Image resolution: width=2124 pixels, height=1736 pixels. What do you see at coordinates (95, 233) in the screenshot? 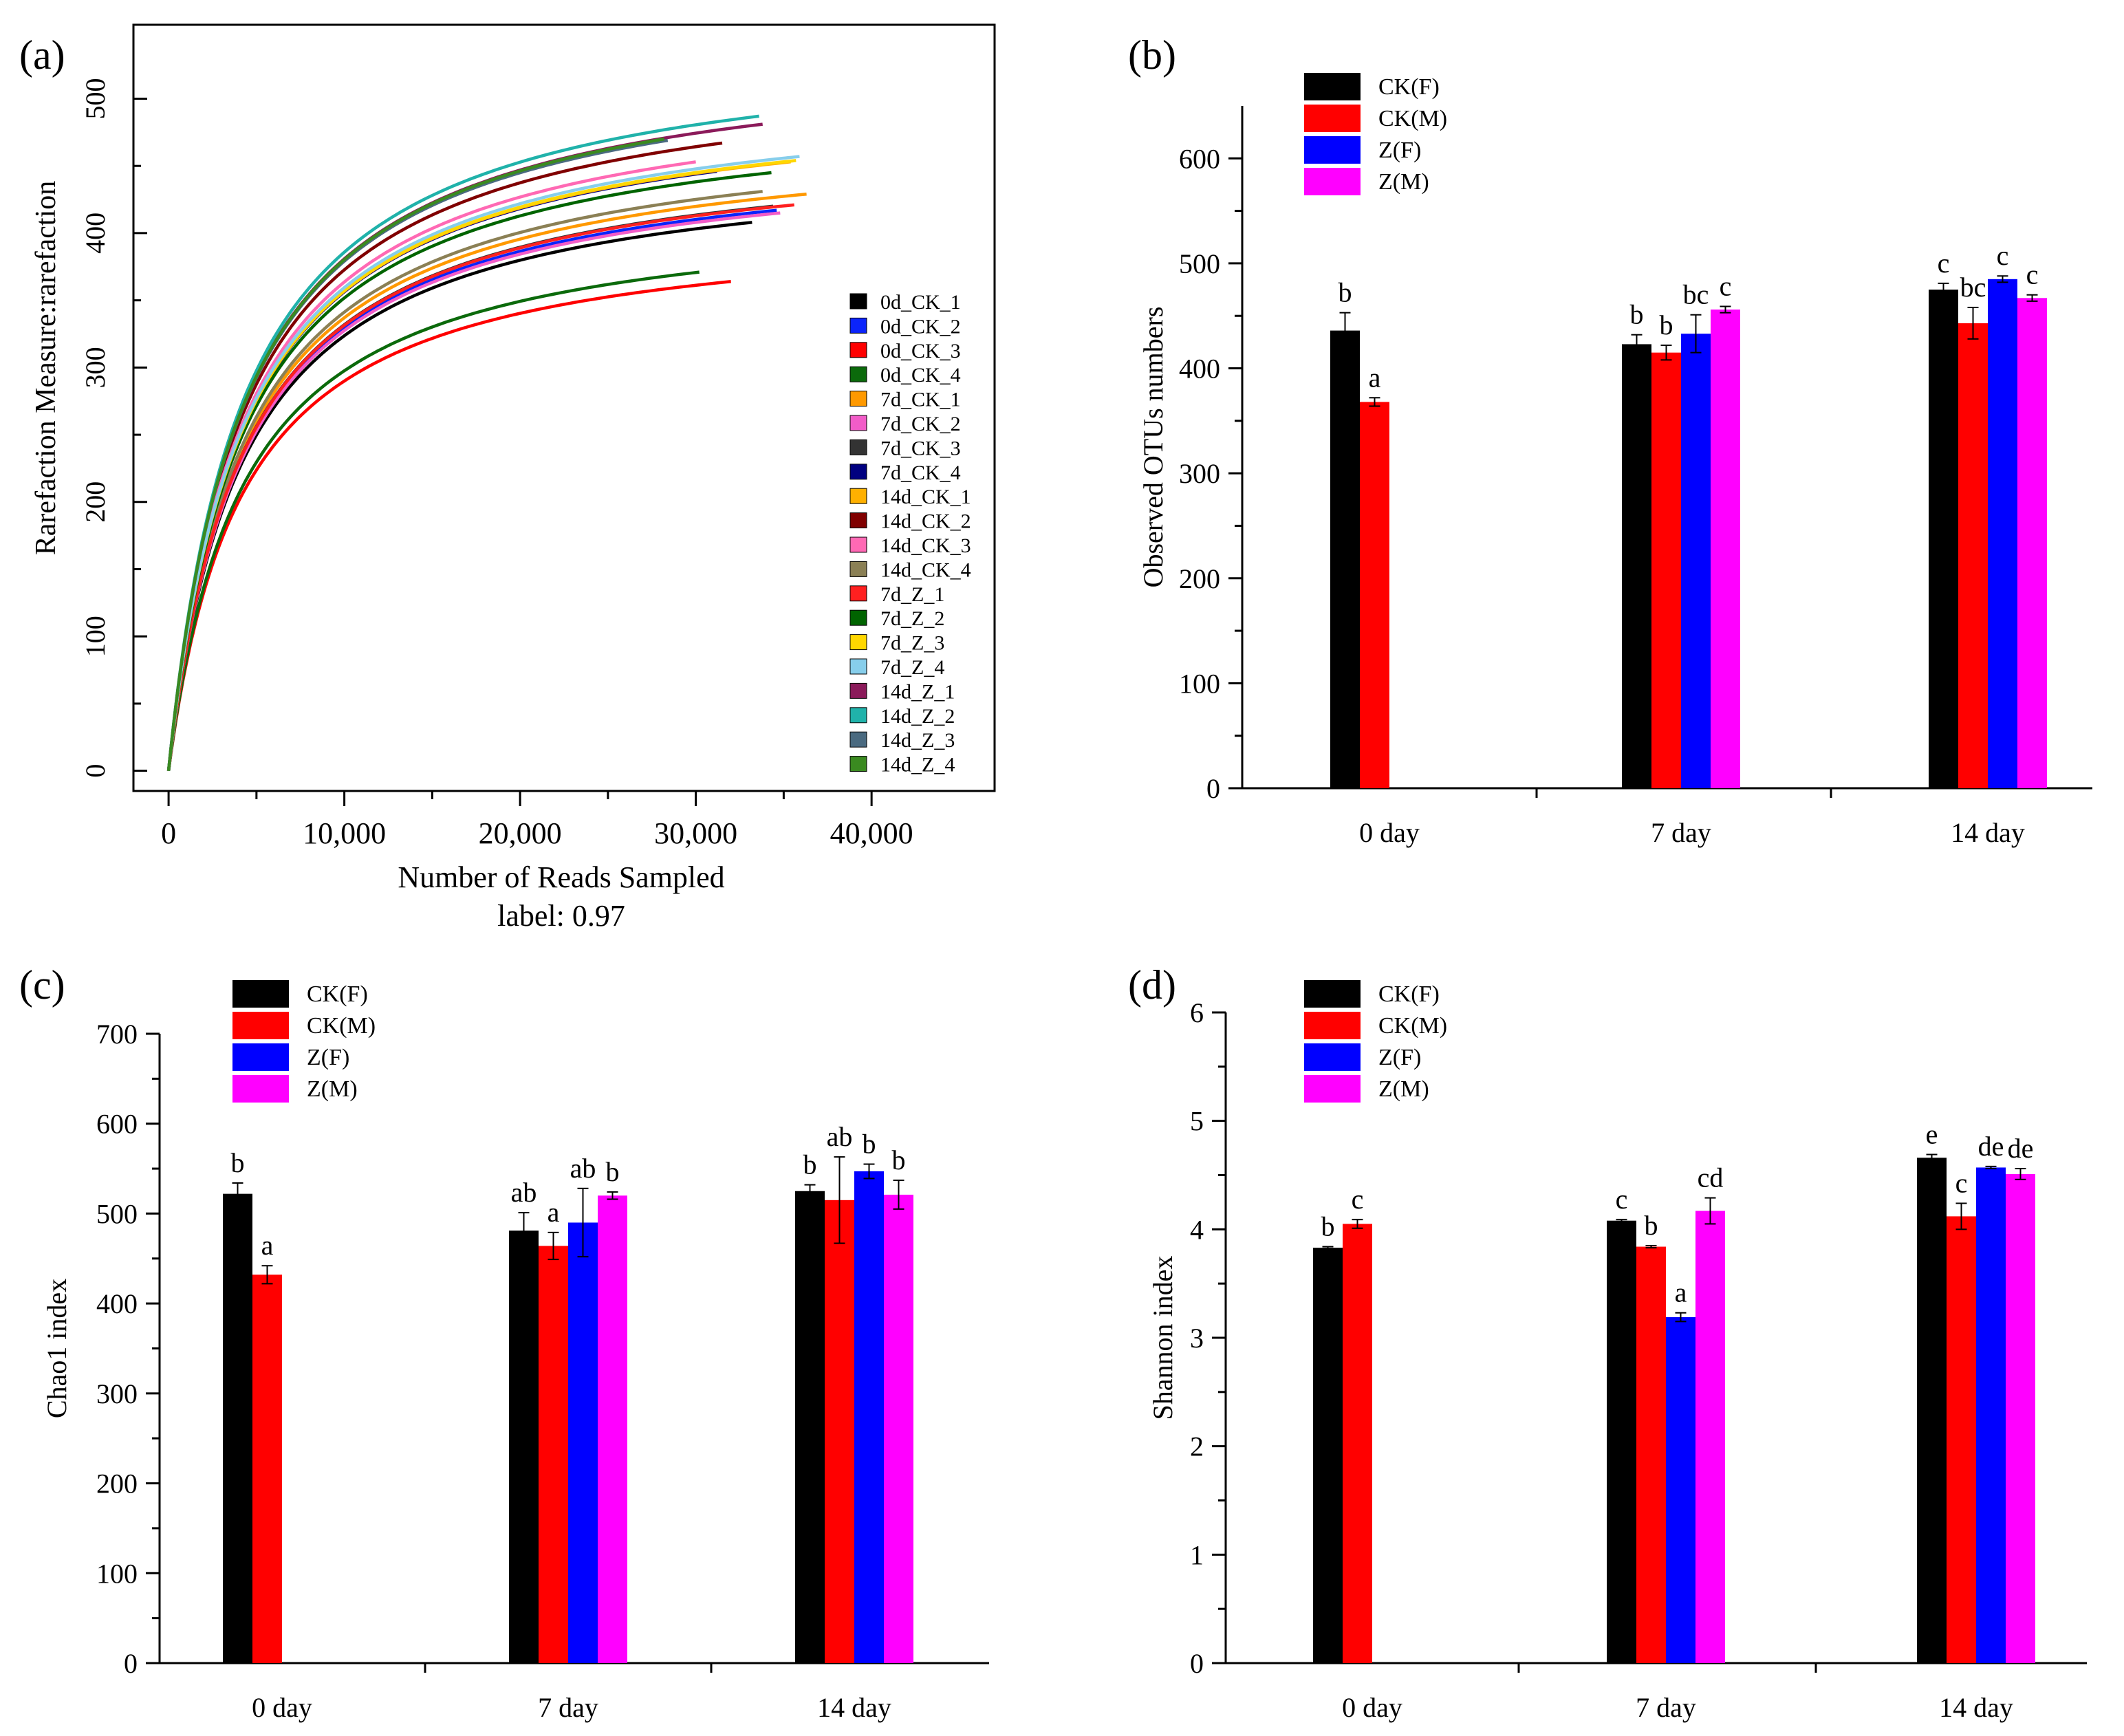
I see `y-tick-label: 400` at bounding box center [95, 233].